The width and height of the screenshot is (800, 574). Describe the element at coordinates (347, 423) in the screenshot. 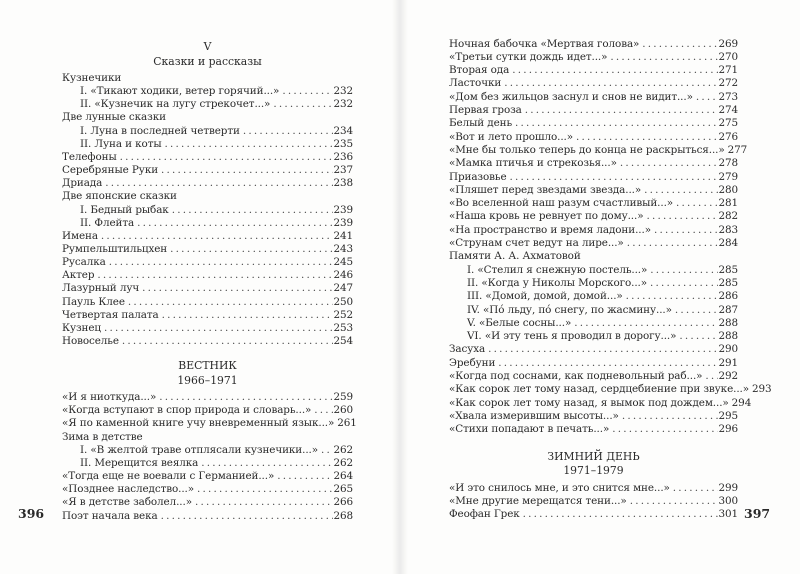

I see `entry-page: 261` at that location.